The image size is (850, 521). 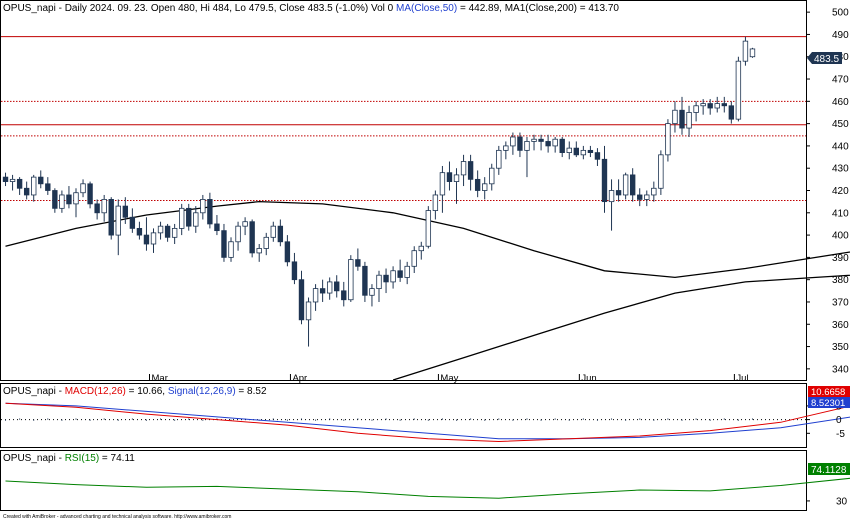 I want to click on rsi-tick-label: 30, so click(x=842, y=501).